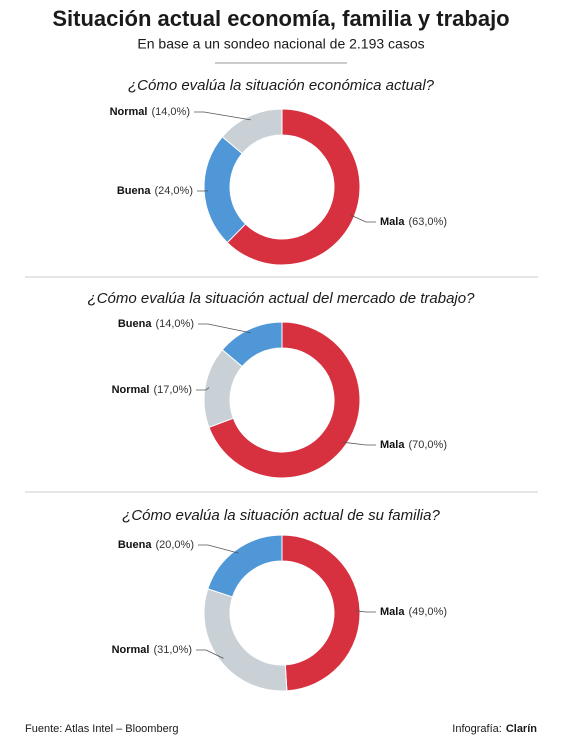 The height and width of the screenshot is (750, 562). What do you see at coordinates (152, 390) in the screenshot?
I see `slice-label: Normal (17,0%)` at bounding box center [152, 390].